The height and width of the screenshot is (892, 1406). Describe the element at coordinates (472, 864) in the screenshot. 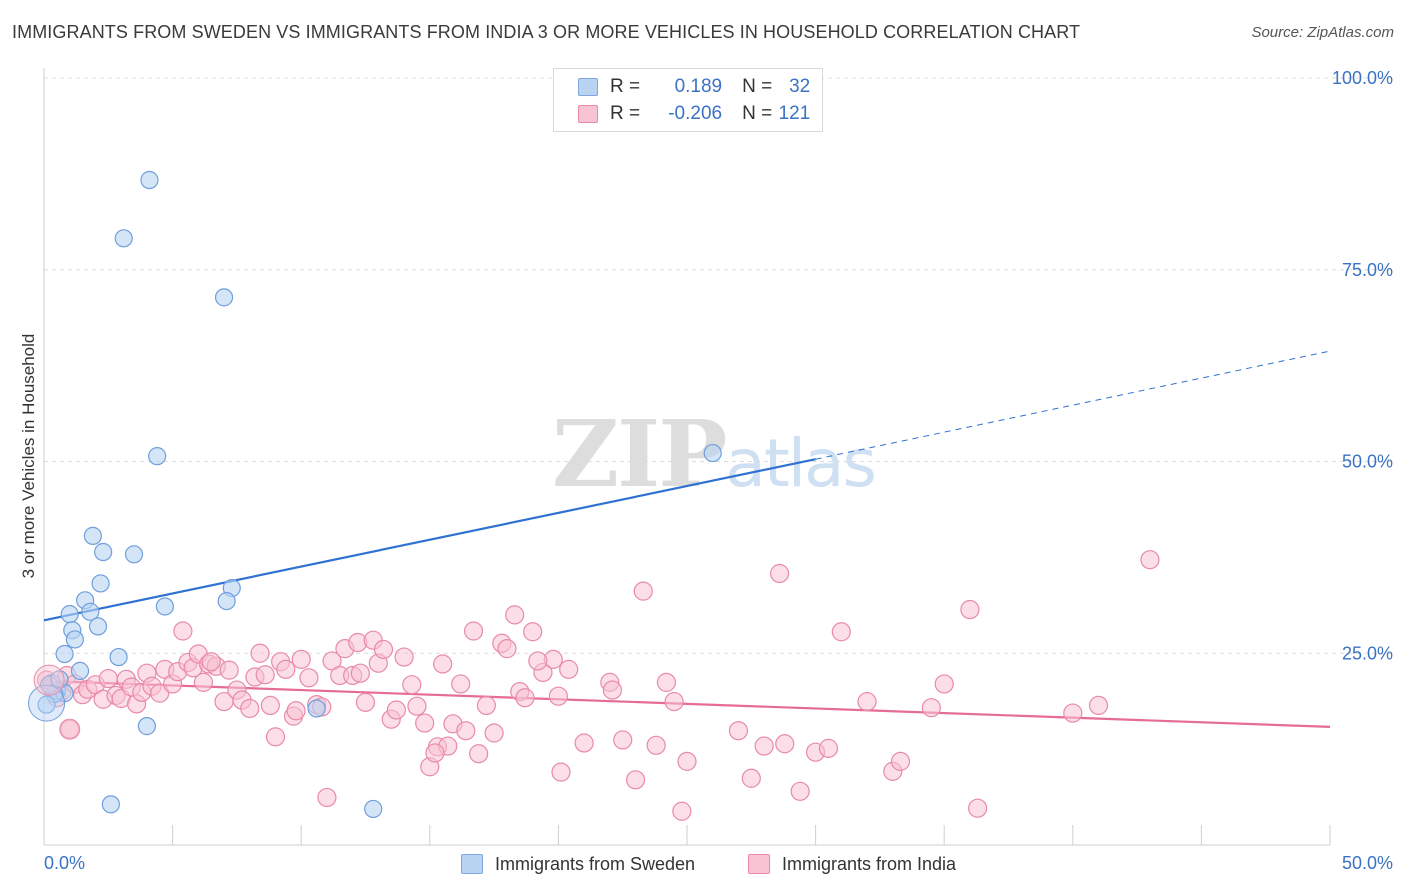

I see `bottom-sweden-swatch` at that location.